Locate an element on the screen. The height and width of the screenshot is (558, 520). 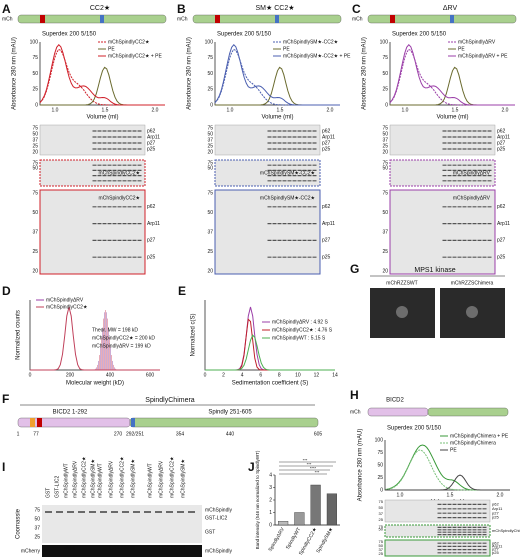
mw-marker: 37 is located at coordinates (385, 232).